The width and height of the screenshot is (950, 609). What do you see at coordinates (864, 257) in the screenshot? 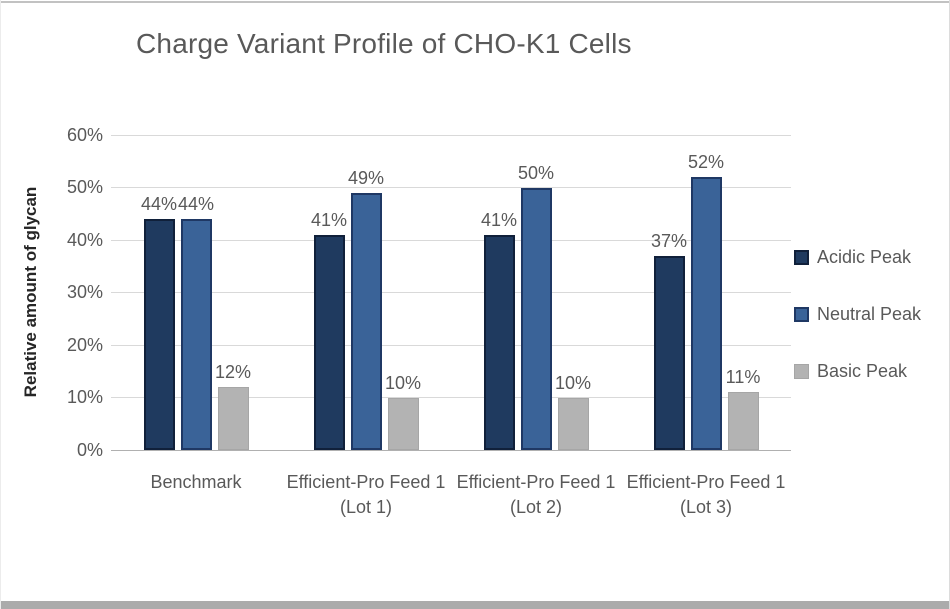
I see `legend-label: Acidic Peak` at bounding box center [864, 257].